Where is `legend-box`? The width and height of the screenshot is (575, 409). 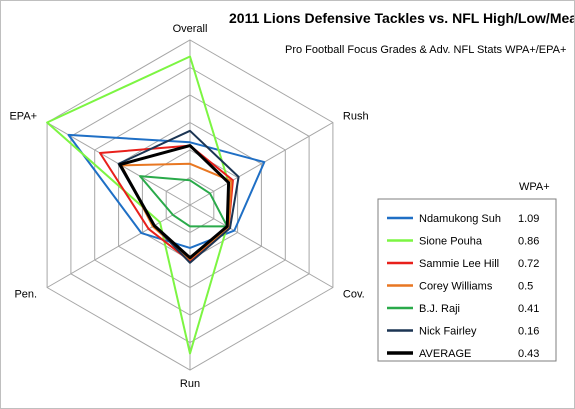
legend-box is located at coordinates (467, 280).